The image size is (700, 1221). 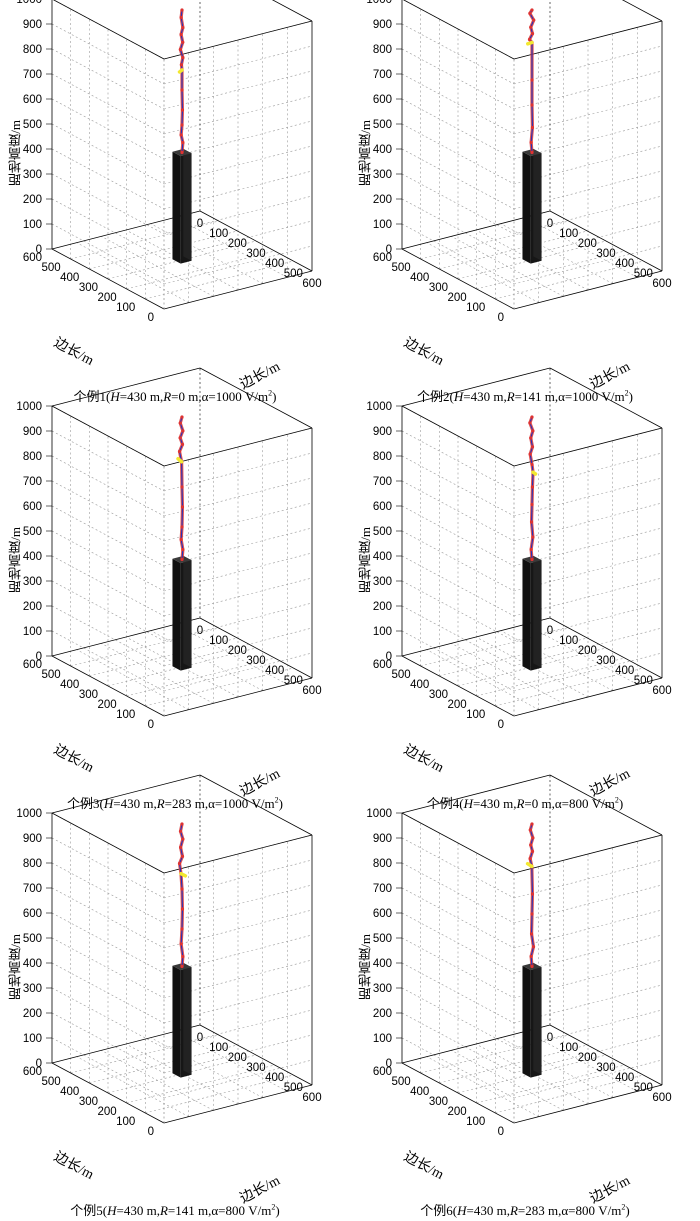 What do you see at coordinates (89, 1210) in the screenshot?
I see `caption-prefix: 个例5(` at bounding box center [89, 1210].